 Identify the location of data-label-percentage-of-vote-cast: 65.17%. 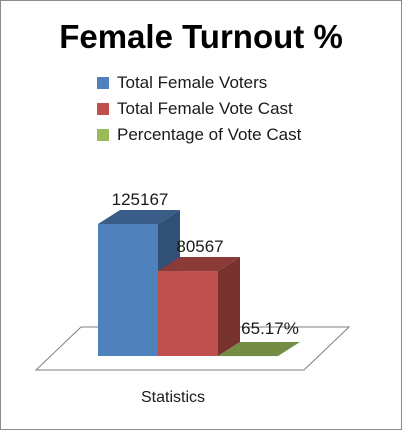
(270, 328).